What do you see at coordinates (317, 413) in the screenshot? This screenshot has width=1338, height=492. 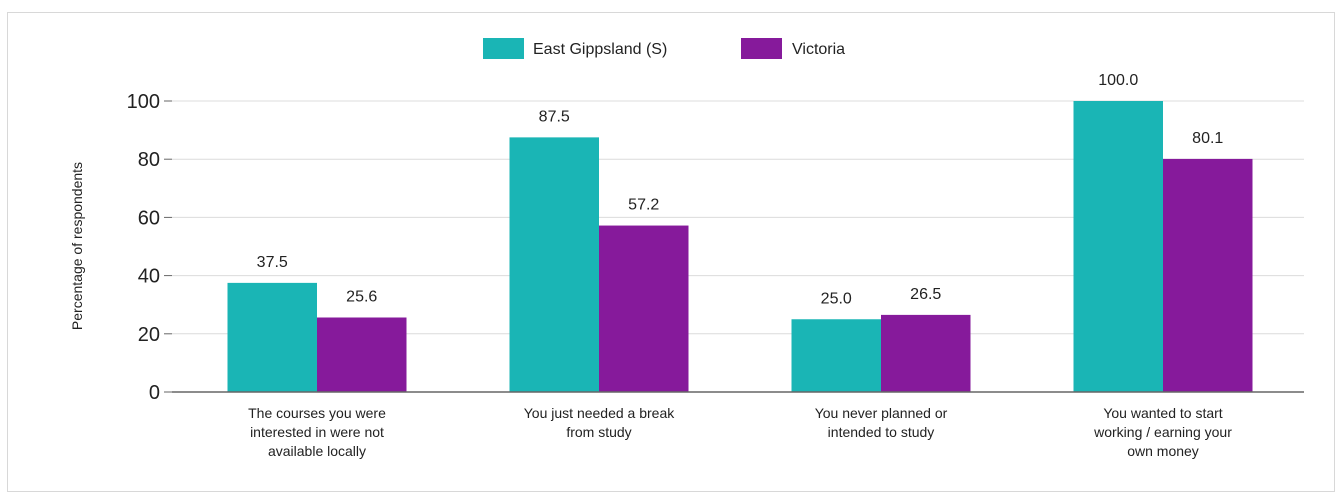 I see `x-category-line: The courses you were` at bounding box center [317, 413].